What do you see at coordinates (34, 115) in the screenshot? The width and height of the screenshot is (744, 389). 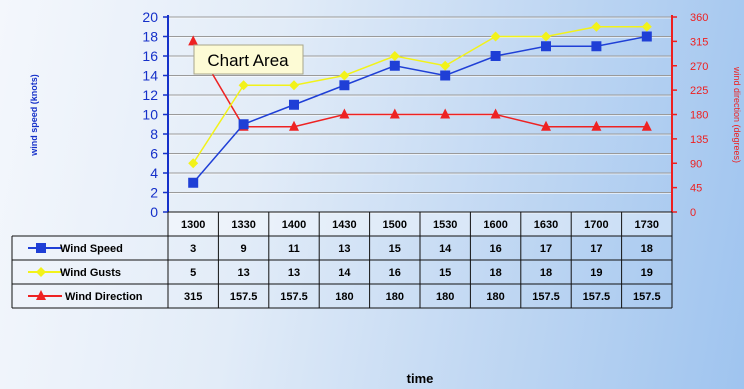 I see `y-left-axis-title: wind speed (knots)` at bounding box center [34, 115].